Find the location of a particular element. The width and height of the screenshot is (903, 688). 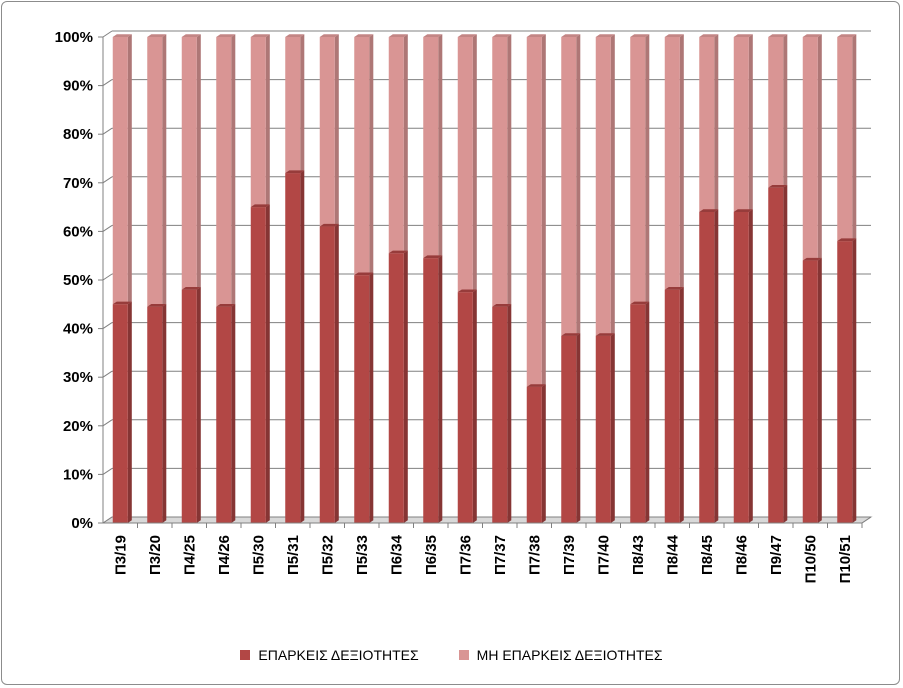

x-tick-label: Π8/46 is located at coordinates (741, 555).